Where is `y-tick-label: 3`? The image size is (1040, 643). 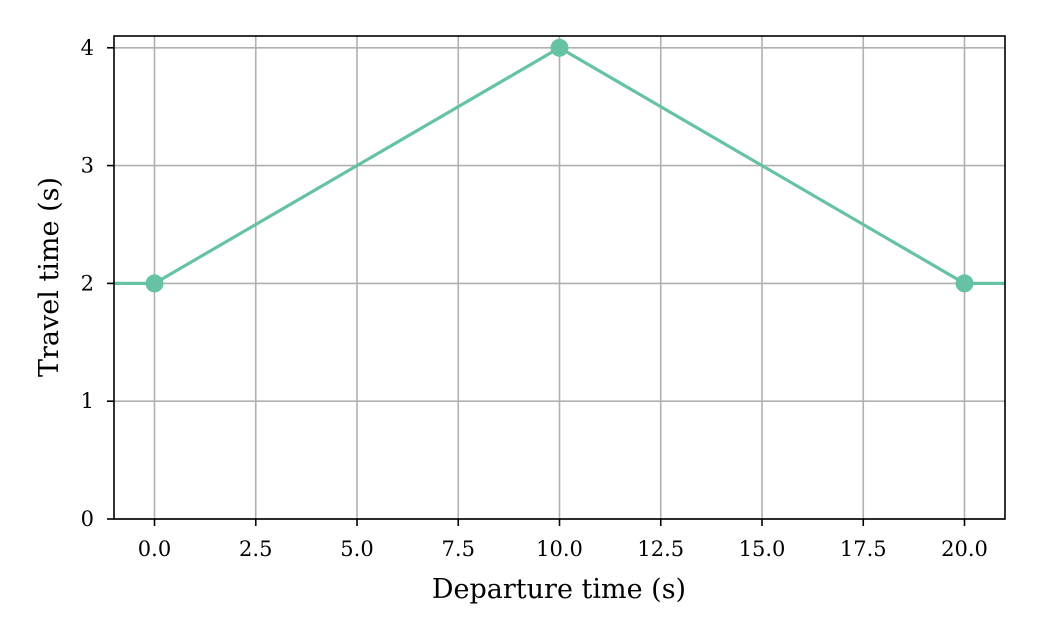
y-tick-label: 3 is located at coordinates (87, 166).